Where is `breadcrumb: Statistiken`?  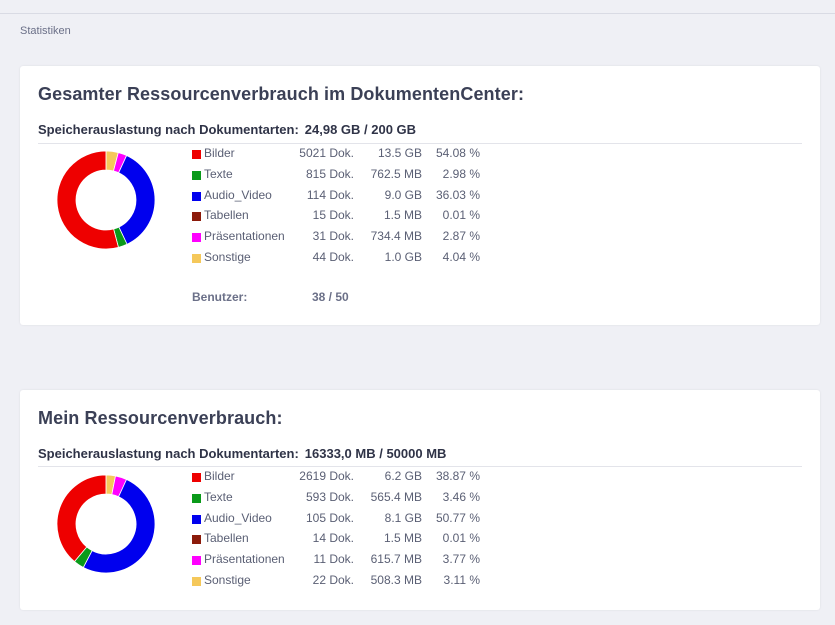
breadcrumb: Statistiken is located at coordinates (45, 31).